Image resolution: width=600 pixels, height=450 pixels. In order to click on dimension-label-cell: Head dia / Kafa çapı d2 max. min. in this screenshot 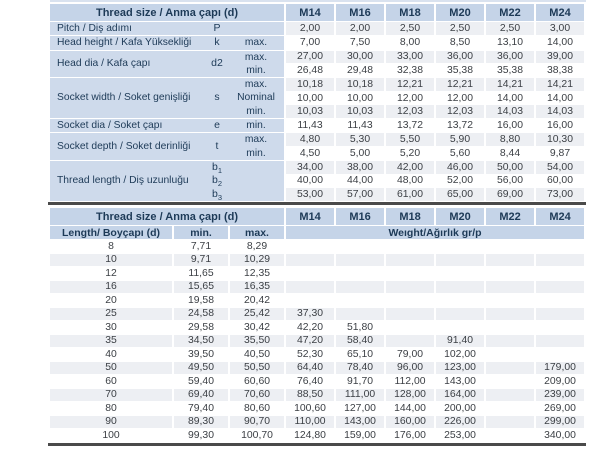, I will do `click(167, 64)`.